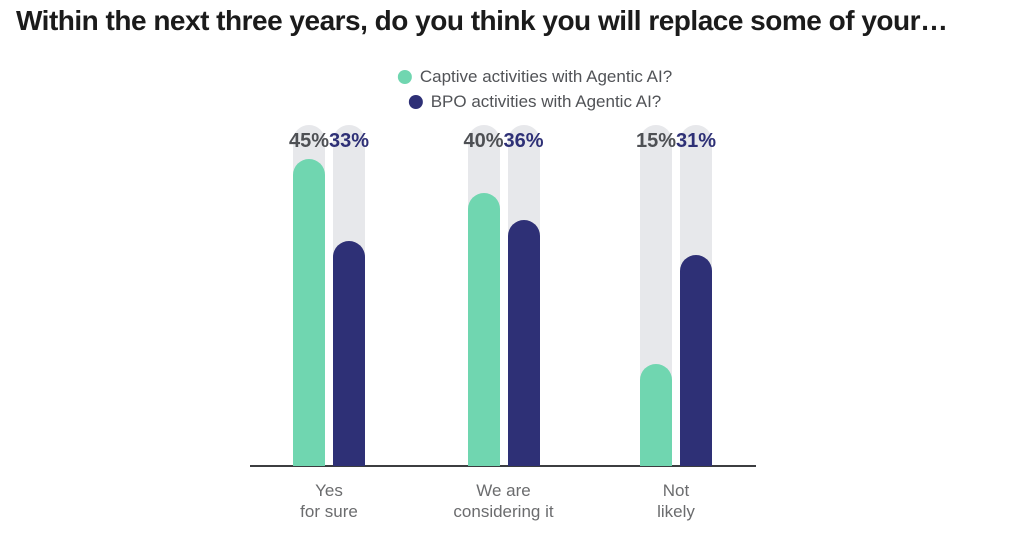 The image size is (1024, 536). I want to click on category-label-2: Not likely, so click(676, 501).